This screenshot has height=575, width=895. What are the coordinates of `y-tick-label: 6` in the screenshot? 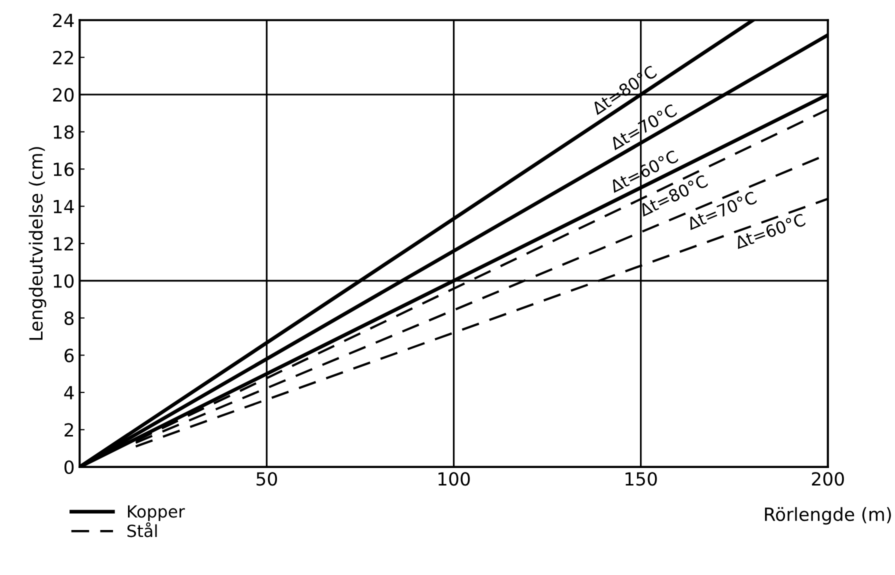 It's located at (69, 355).